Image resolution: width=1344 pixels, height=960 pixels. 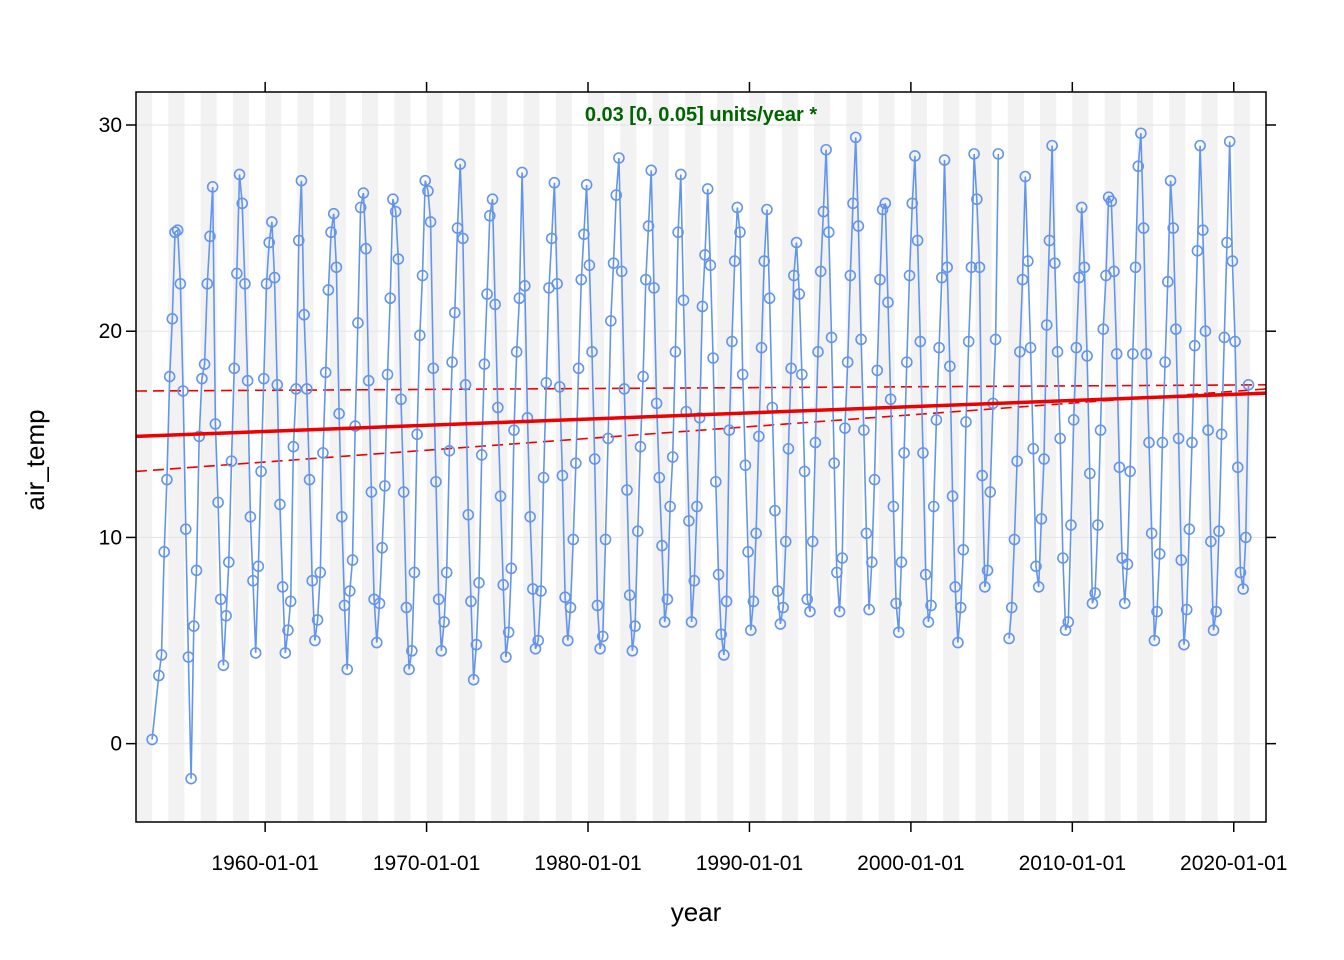 I want to click on x-tick-label: 2010-01-01, so click(x=1072, y=863).